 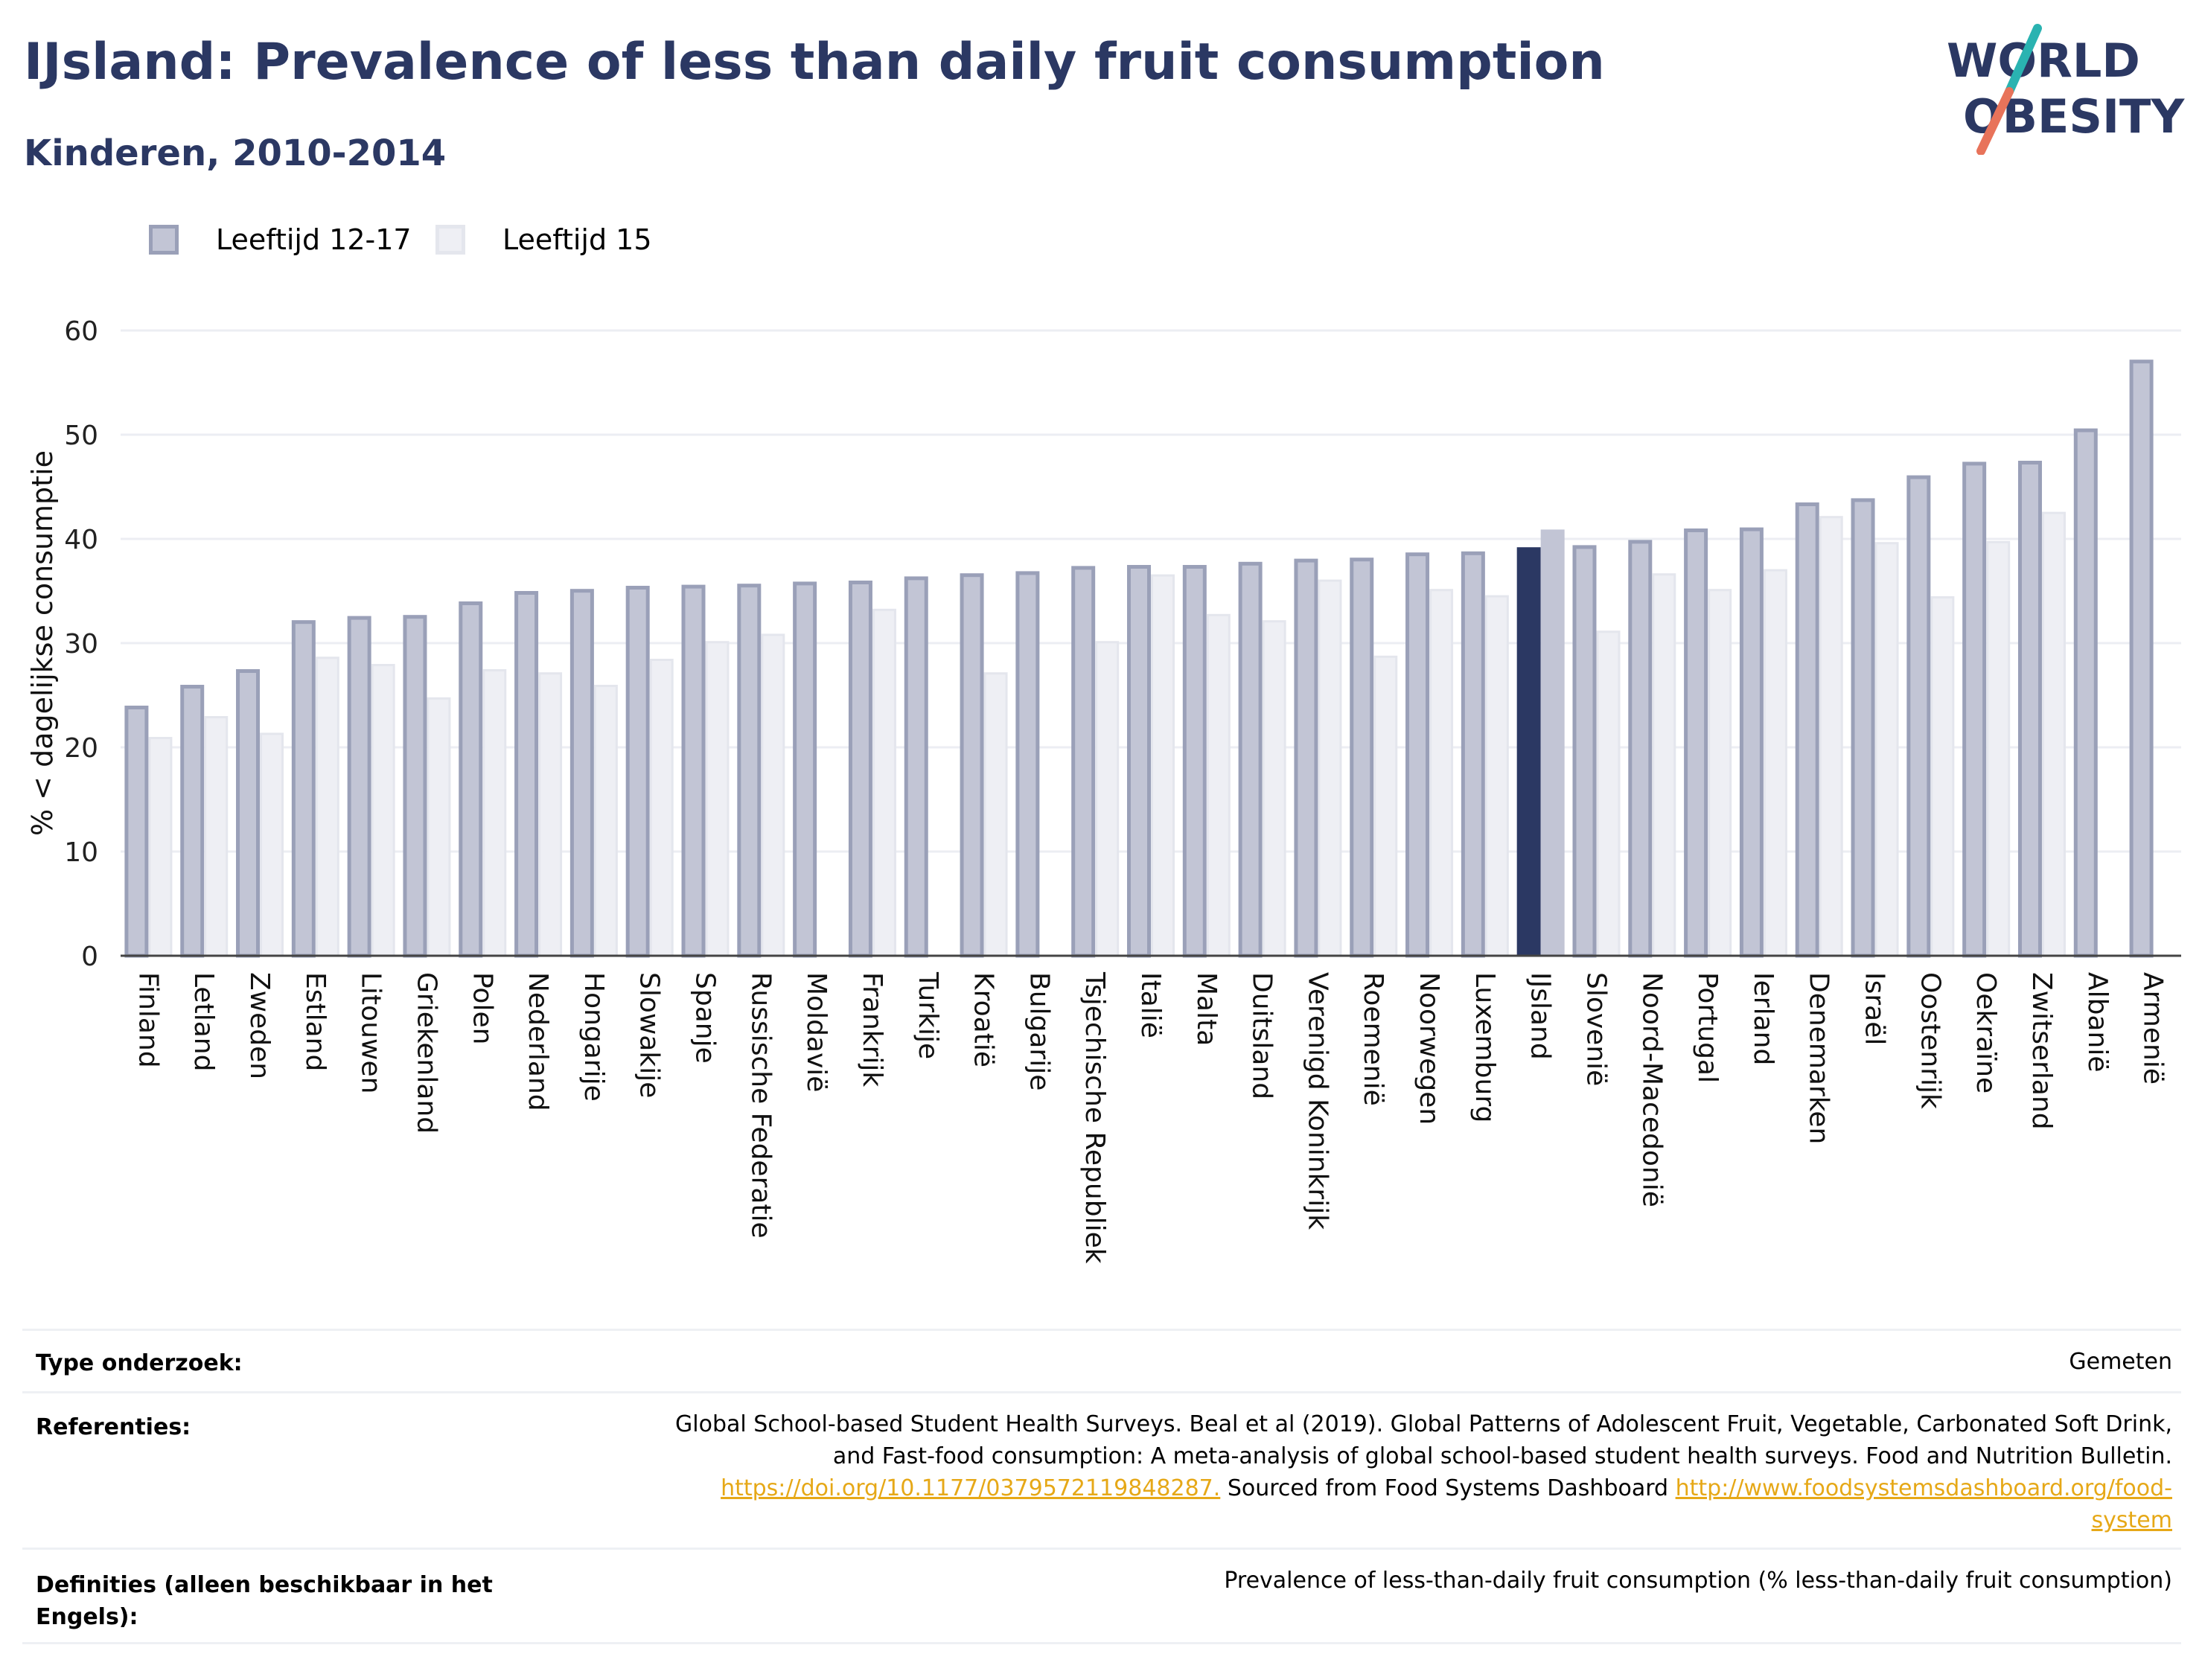 What do you see at coordinates (1541, 1016) in the screenshot?
I see `x-tick-label-25: IJsland` at bounding box center [1541, 1016].